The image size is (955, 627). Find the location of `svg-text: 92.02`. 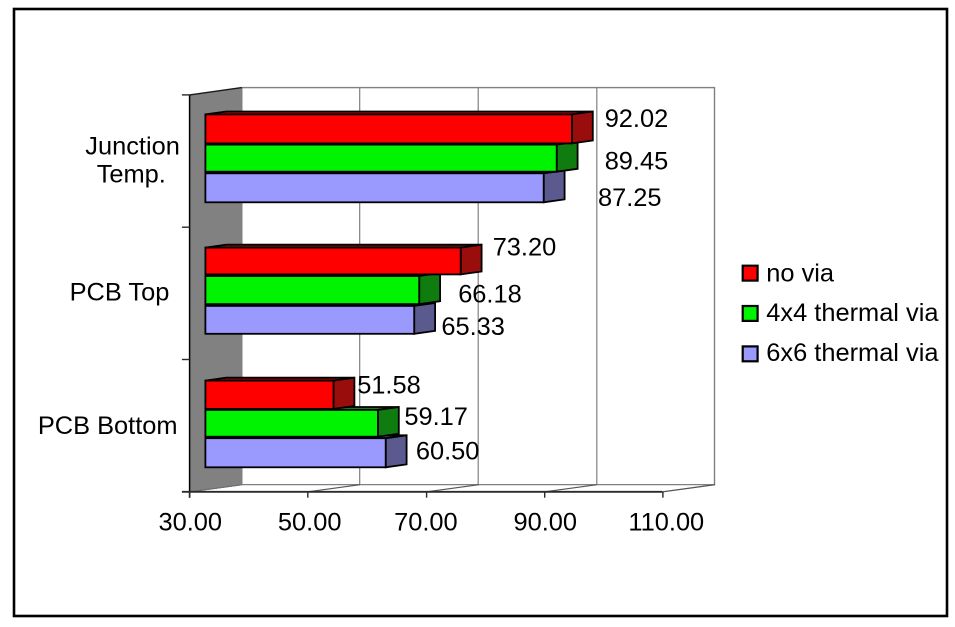

svg-text: 92.02 is located at coordinates (637, 119).